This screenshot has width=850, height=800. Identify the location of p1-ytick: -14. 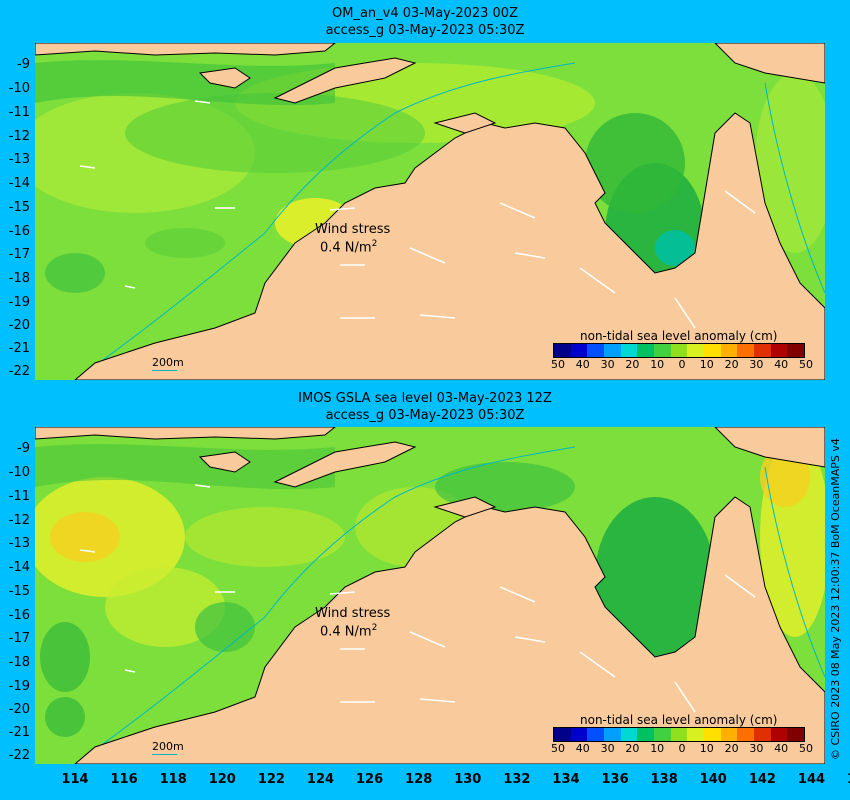
(19, 183).